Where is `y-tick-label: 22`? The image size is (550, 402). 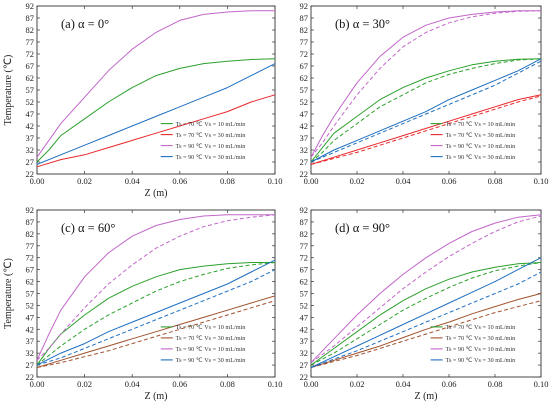
y-tick-label: 22 is located at coordinates (30, 174).